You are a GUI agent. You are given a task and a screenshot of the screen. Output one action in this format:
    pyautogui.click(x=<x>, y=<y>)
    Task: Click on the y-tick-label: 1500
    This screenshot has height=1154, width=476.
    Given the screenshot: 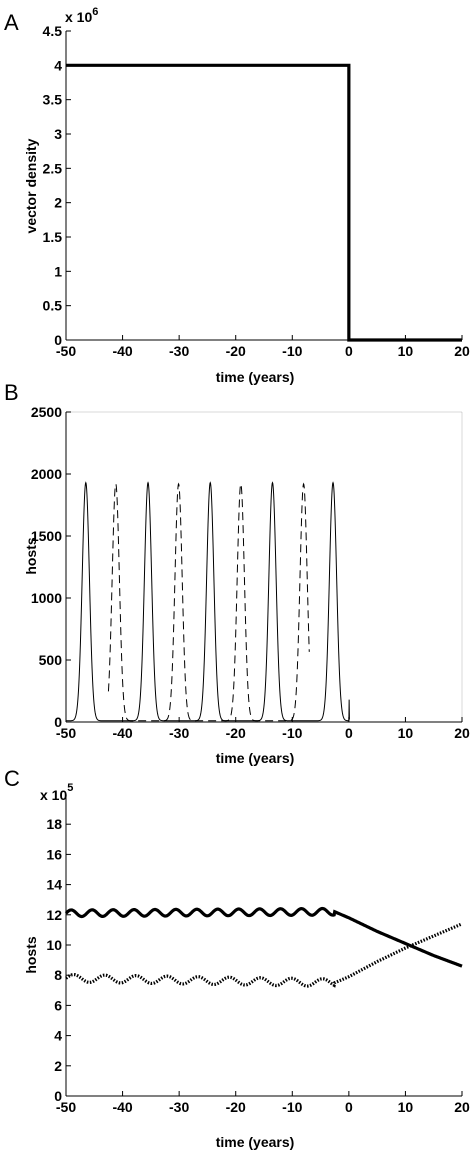 What is the action you would take?
    pyautogui.click(x=46, y=536)
    